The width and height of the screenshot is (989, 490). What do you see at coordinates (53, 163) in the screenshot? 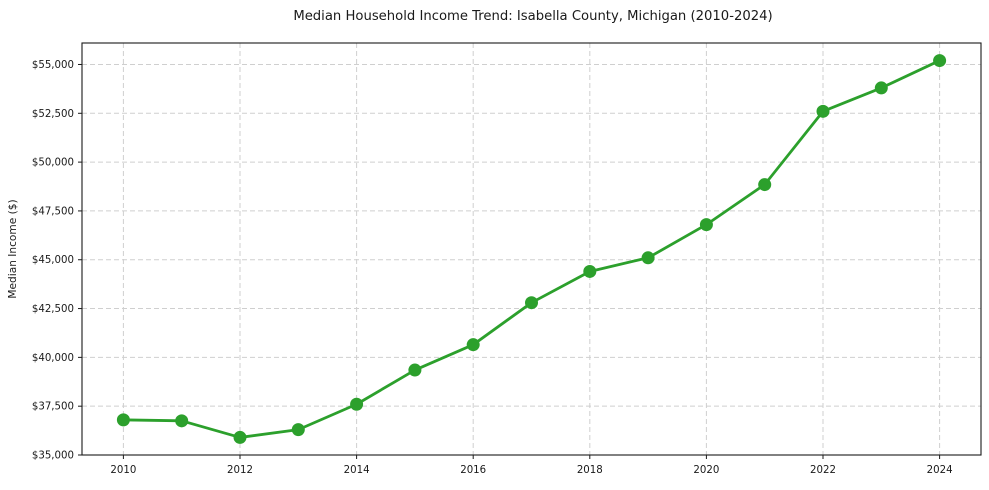
I see `y-tick-label: $50,000` at bounding box center [53, 163].